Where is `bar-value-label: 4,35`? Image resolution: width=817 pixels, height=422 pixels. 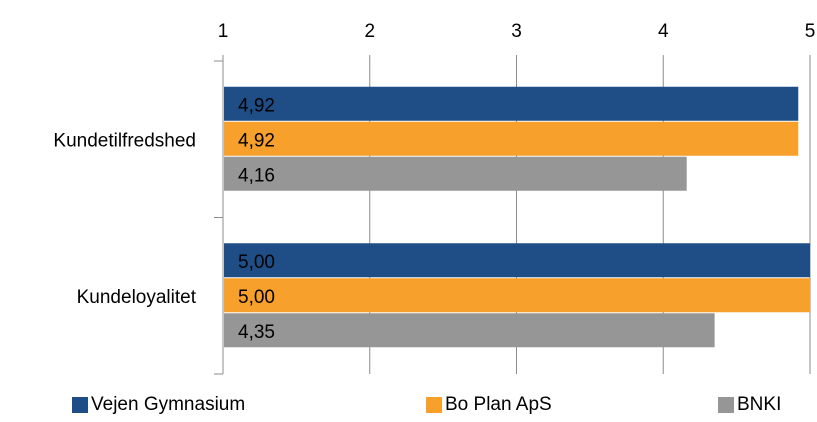
bar-value-label: 4,35 is located at coordinates (256, 332).